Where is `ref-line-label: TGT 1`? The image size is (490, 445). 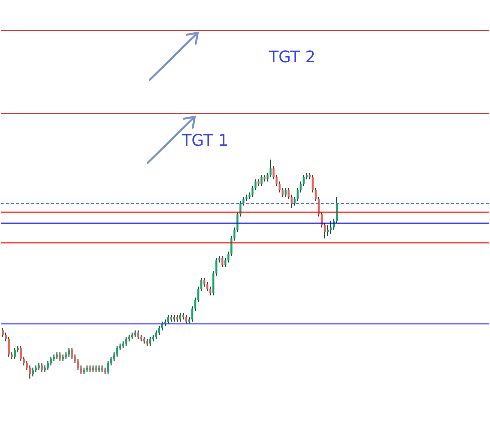 ref-line-label: TGT 1 is located at coordinates (205, 140).